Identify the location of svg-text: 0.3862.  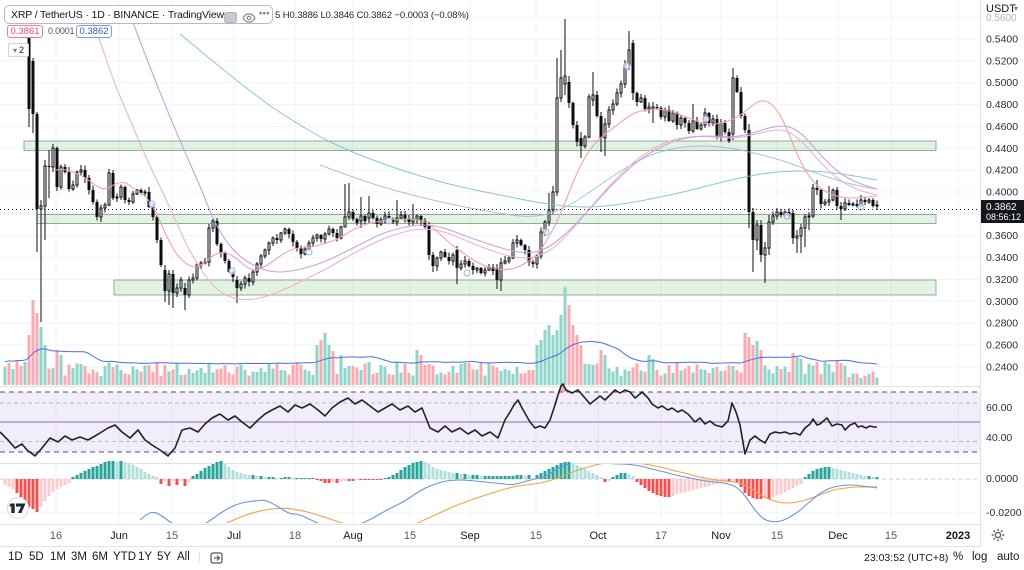
(1001, 207).